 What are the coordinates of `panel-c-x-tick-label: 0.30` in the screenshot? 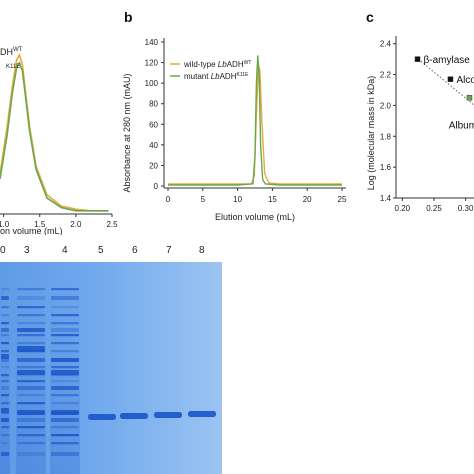 It's located at (466, 208).